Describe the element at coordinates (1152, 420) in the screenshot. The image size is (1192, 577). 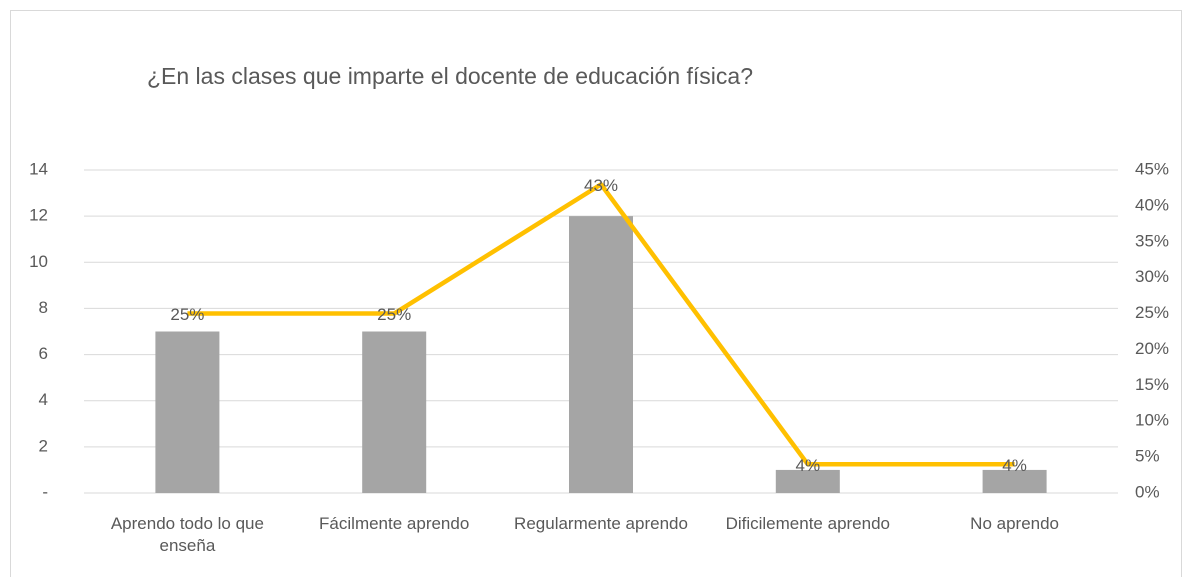
I see `y2-tick-label: 10%` at that location.